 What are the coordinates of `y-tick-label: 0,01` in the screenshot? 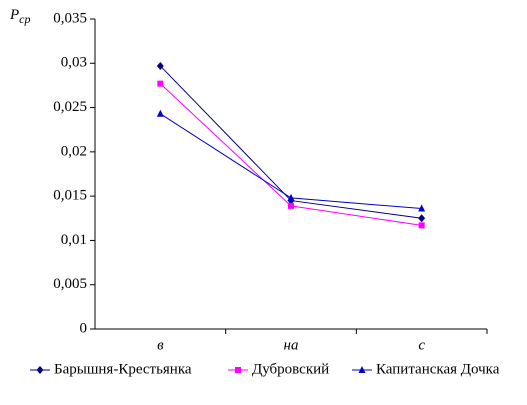 It's located at (74, 240).